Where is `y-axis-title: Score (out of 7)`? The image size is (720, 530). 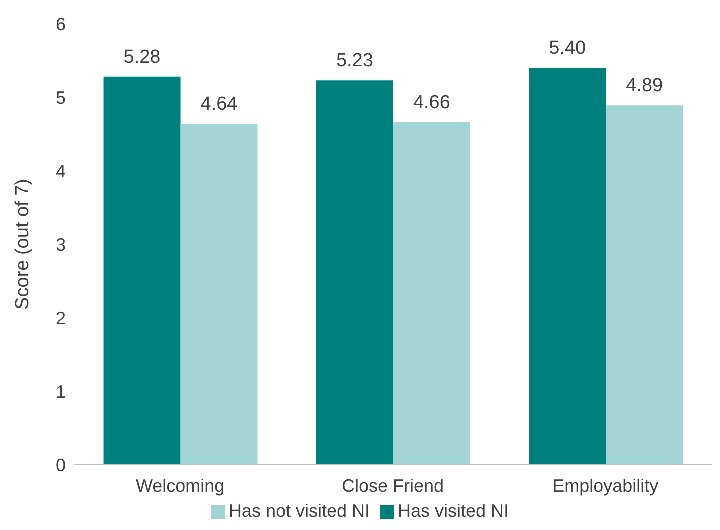
y-axis-title: Score (out of 7) is located at coordinates (23, 244).